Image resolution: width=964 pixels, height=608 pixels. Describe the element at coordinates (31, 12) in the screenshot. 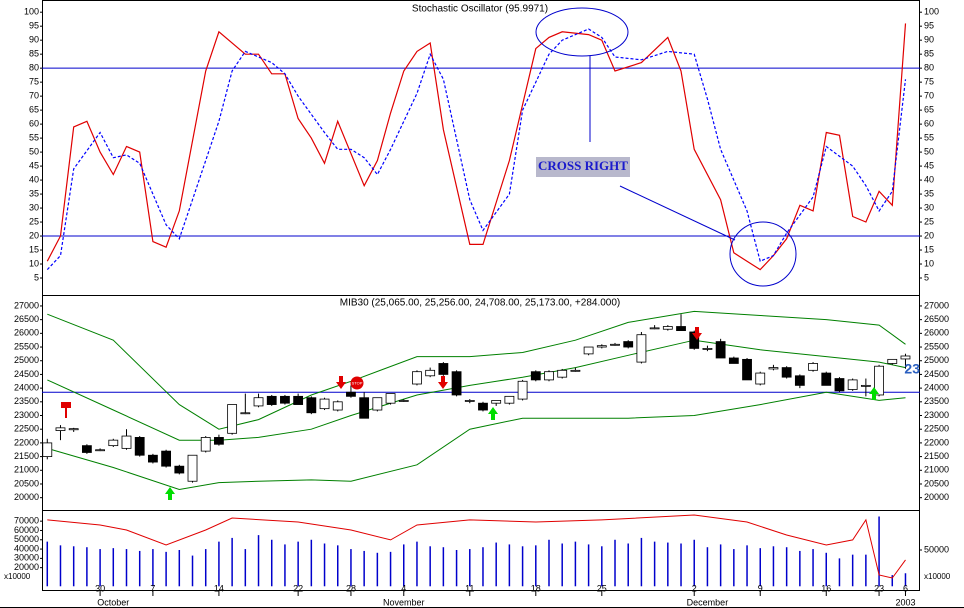

I see `y-tick-label: 100` at that location.